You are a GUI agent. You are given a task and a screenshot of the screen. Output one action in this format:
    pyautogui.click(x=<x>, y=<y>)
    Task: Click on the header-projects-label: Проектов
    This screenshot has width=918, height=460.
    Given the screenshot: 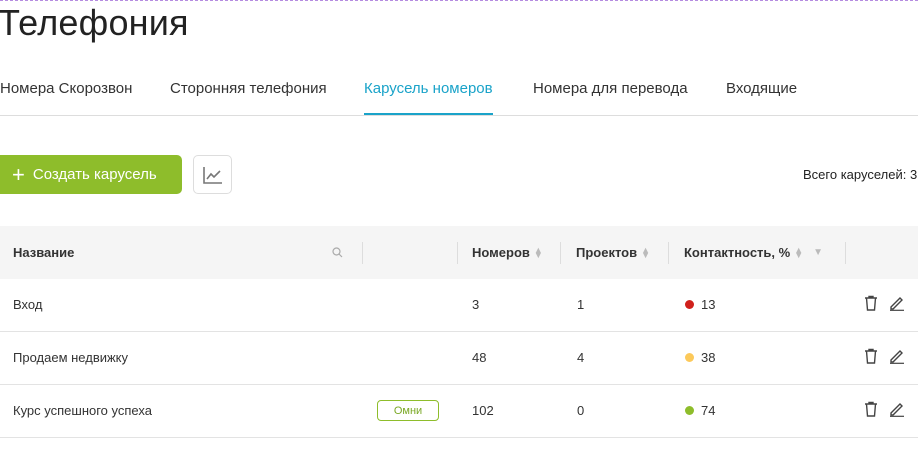 What is the action you would take?
    pyautogui.click(x=607, y=252)
    